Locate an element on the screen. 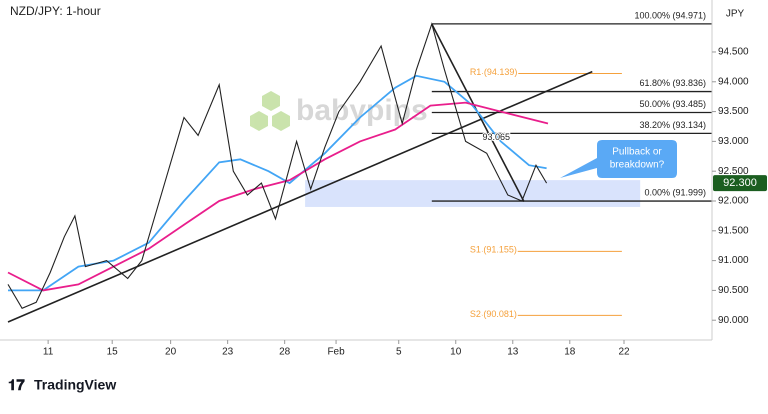  x-tick-label: 28 is located at coordinates (285, 352).